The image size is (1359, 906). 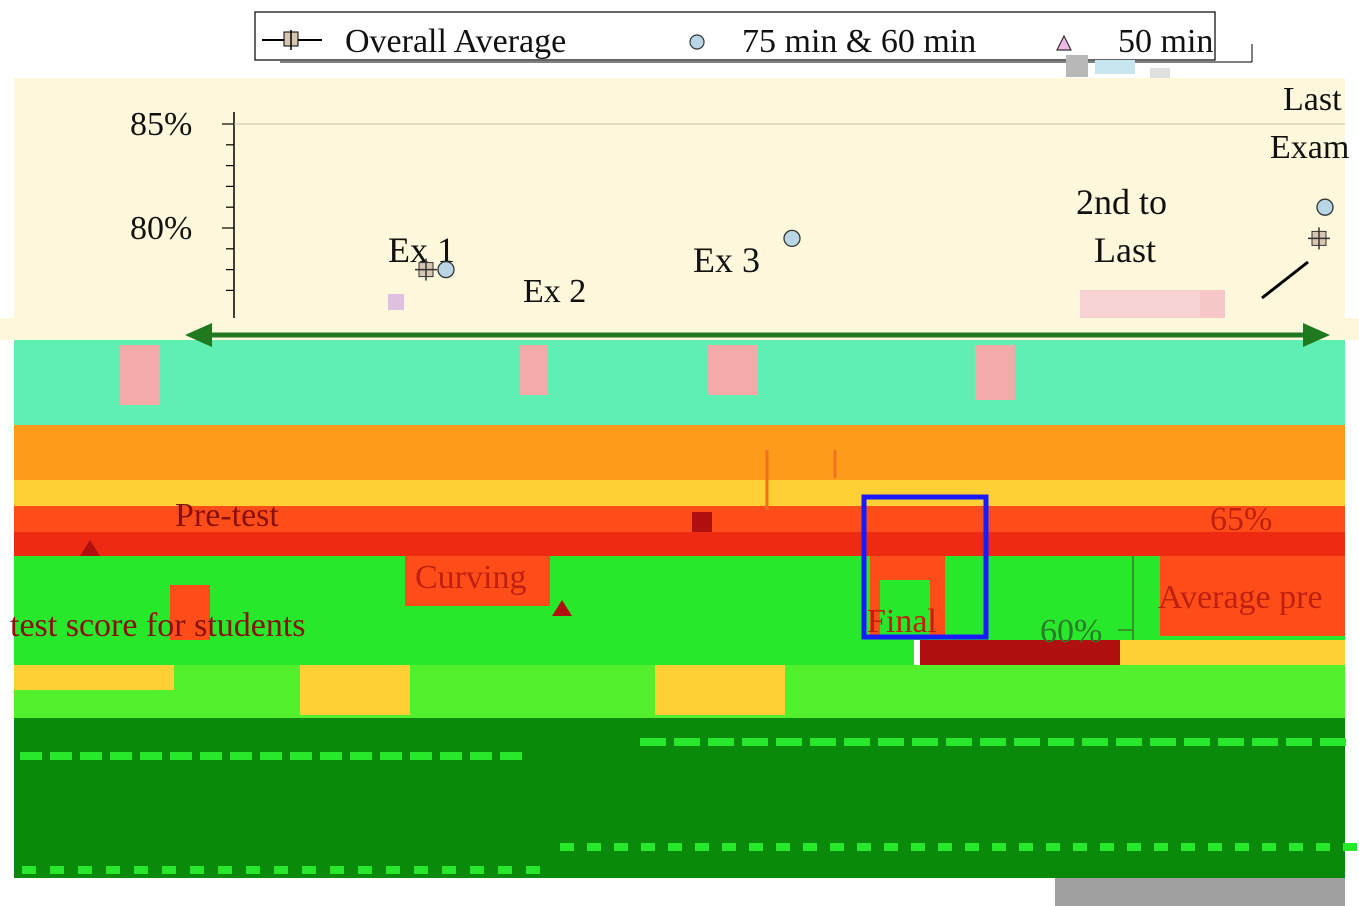 What do you see at coordinates (161, 124) in the screenshot?
I see `y-tick-label: 85%` at bounding box center [161, 124].